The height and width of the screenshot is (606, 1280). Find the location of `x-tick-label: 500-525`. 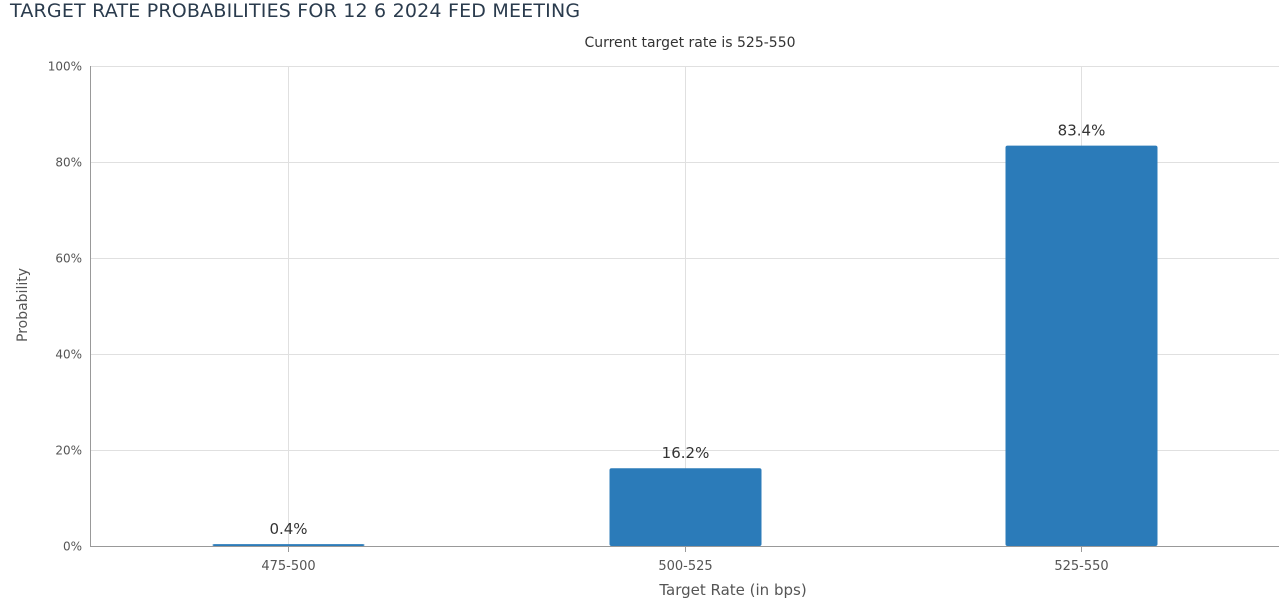

x-tick-label: 500-525 is located at coordinates (685, 566).